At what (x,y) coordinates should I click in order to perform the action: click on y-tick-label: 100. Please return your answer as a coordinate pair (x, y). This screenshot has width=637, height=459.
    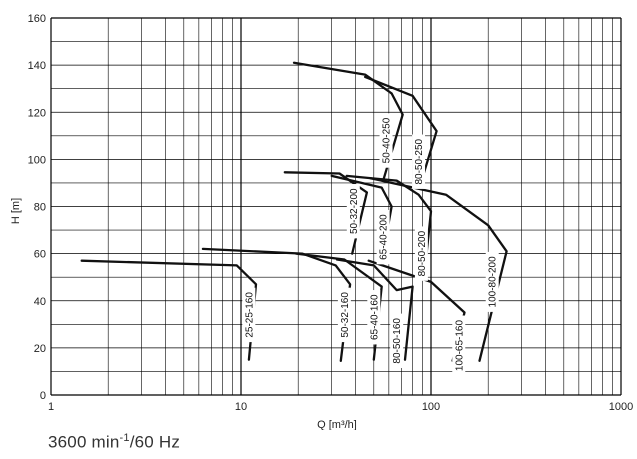
    Looking at the image, I should click on (37, 160).